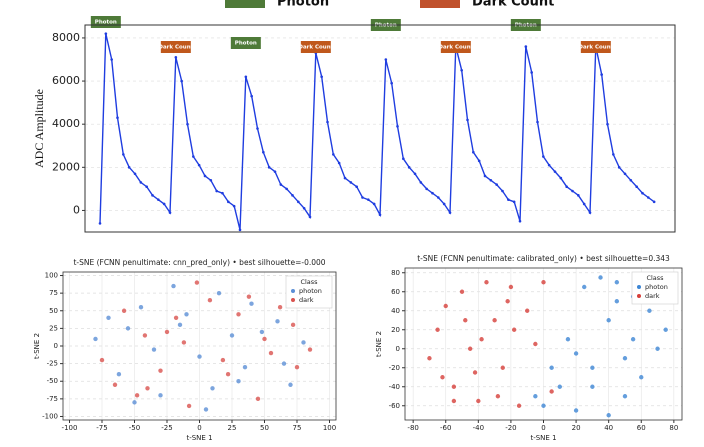 The width and height of the screenshot is (704, 447). I want to click on annotation-box, so click(315, 47).